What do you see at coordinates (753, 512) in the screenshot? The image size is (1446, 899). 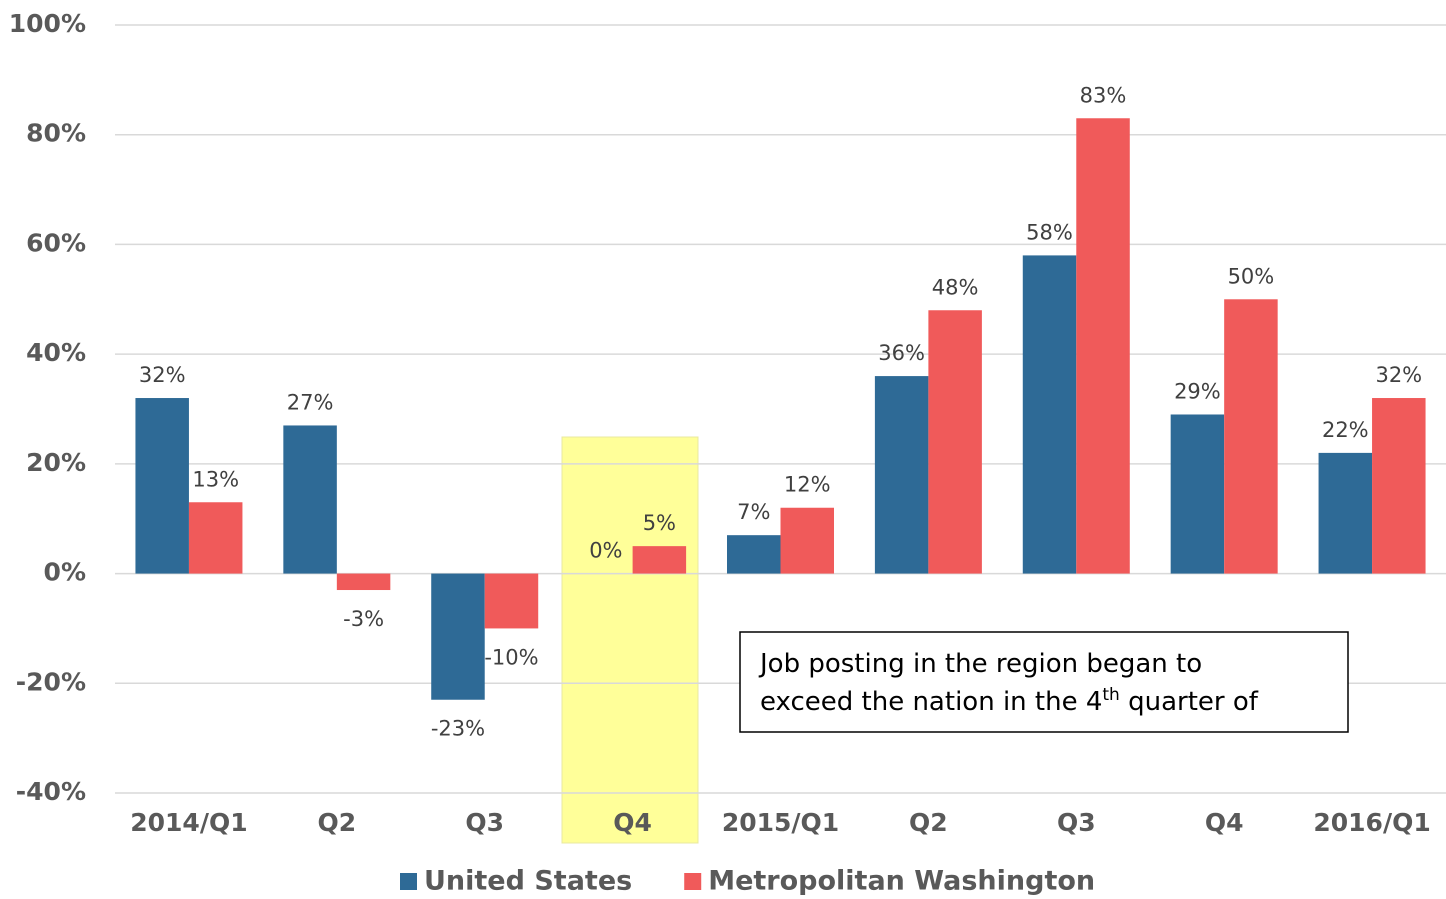 I see `value-label: 7%` at bounding box center [753, 512].